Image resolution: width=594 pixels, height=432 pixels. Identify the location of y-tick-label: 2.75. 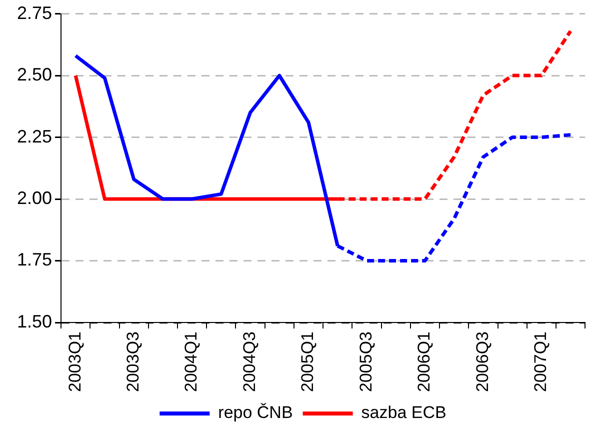
(34, 12).